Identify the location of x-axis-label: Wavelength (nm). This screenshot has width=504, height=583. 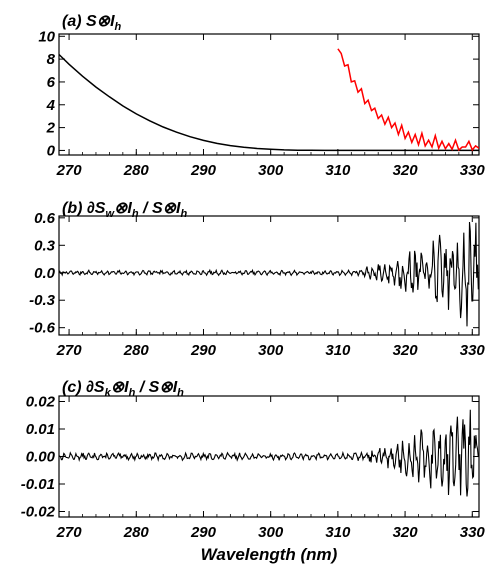
(269, 554).